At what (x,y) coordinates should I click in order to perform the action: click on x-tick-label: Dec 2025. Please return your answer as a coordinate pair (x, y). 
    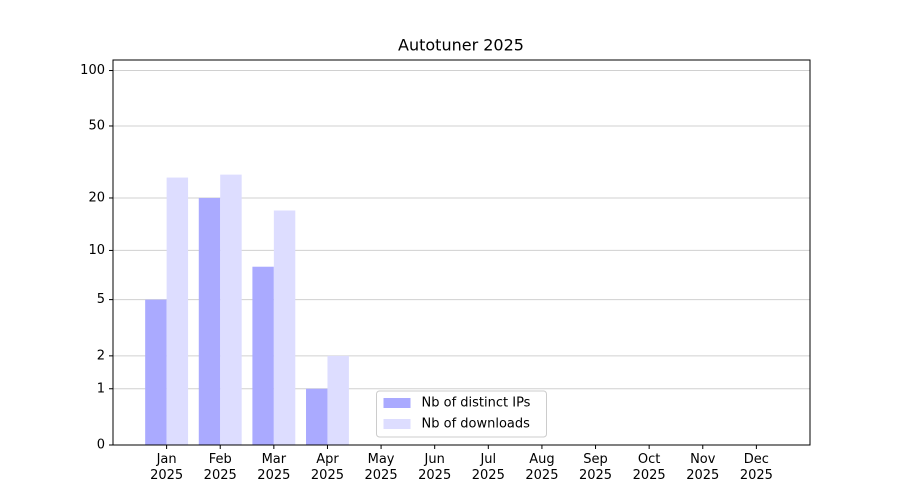
    Looking at the image, I should click on (756, 467).